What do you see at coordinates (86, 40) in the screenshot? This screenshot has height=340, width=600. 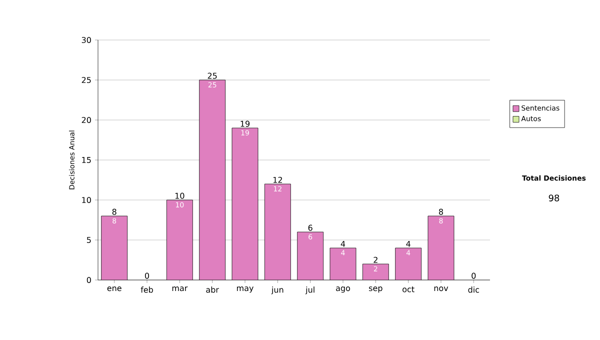 I see `y-tick-label: 30` at bounding box center [86, 40].